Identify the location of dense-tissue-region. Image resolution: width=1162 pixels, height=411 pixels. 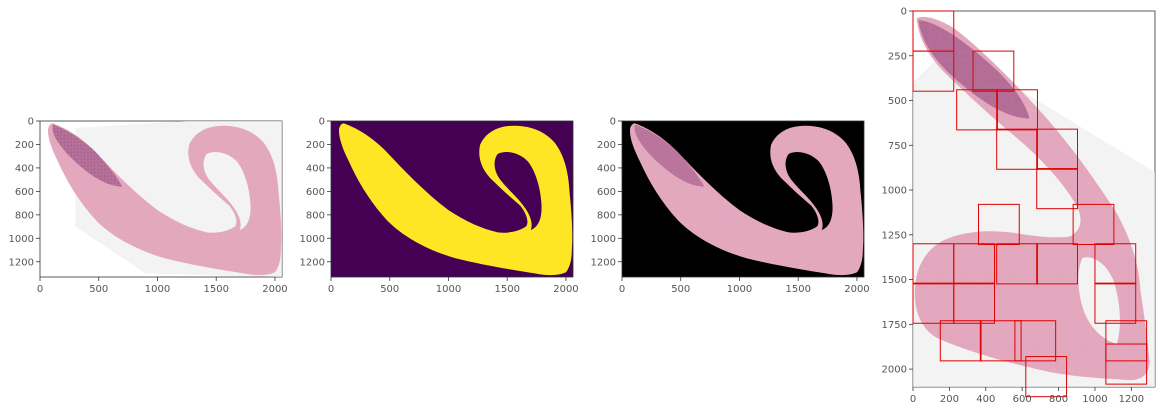
(669, 155).